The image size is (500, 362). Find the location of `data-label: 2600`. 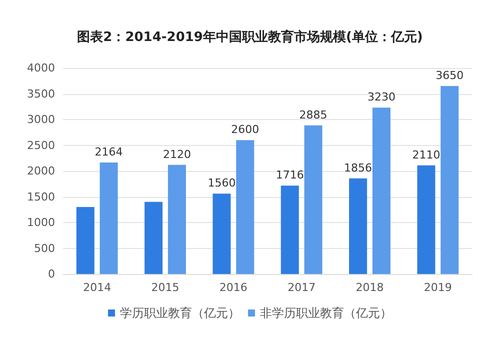

data-label: 2600 is located at coordinates (245, 129).